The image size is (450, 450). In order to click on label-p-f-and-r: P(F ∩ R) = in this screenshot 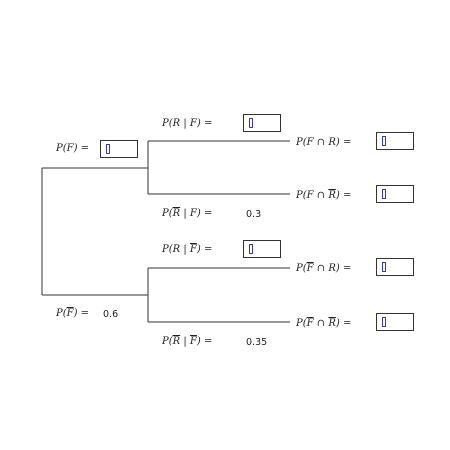, I will do `click(324, 142)`.